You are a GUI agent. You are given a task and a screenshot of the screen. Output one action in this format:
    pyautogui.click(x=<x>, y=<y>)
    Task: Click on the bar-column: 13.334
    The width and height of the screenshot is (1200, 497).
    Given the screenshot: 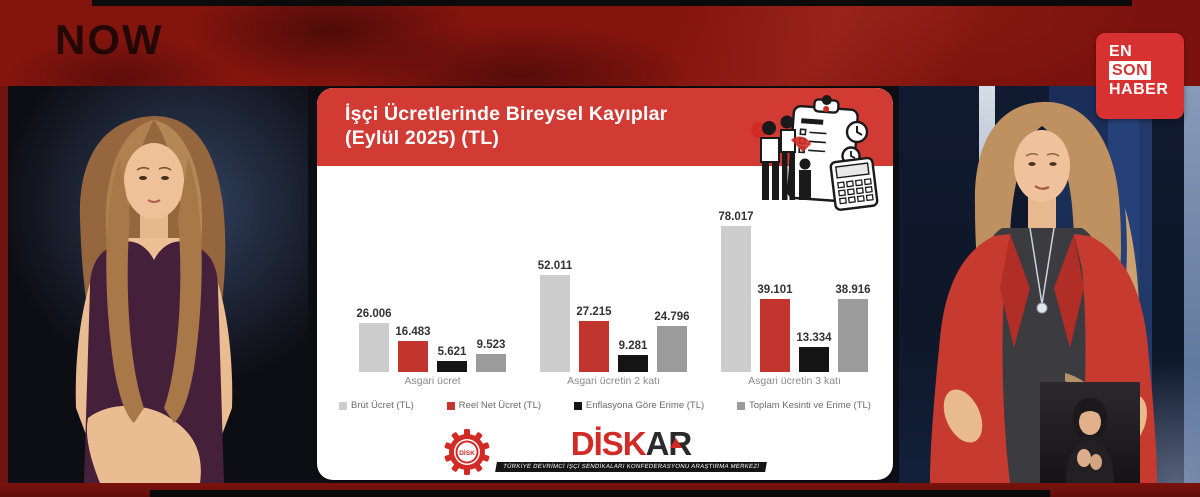 What is the action you would take?
    pyautogui.click(x=814, y=352)
    